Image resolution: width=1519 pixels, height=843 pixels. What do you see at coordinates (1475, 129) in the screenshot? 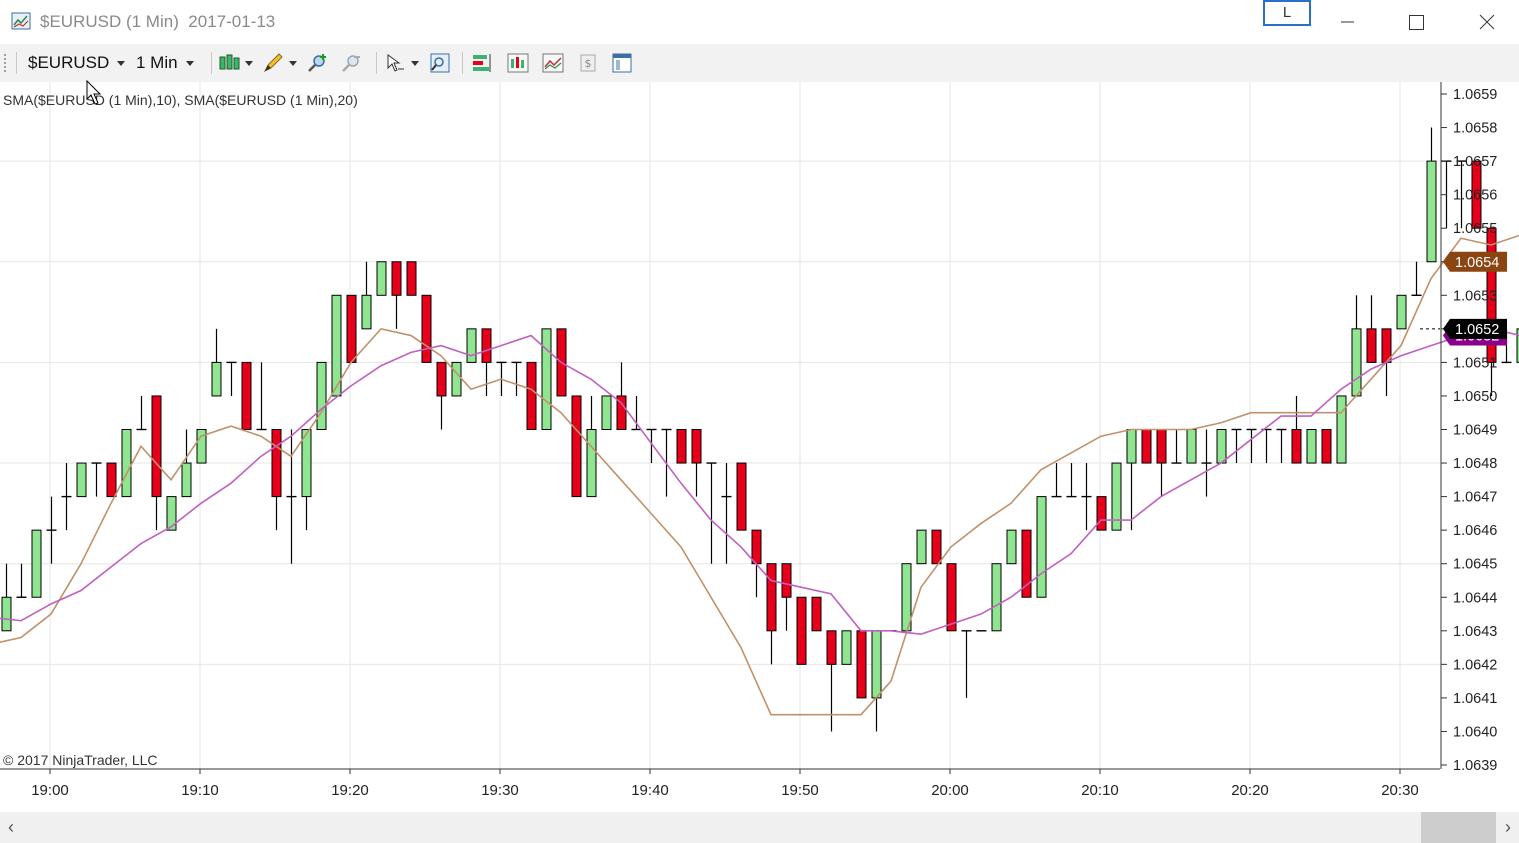
I see `price-tick-label: 1.0658` at bounding box center [1475, 129].